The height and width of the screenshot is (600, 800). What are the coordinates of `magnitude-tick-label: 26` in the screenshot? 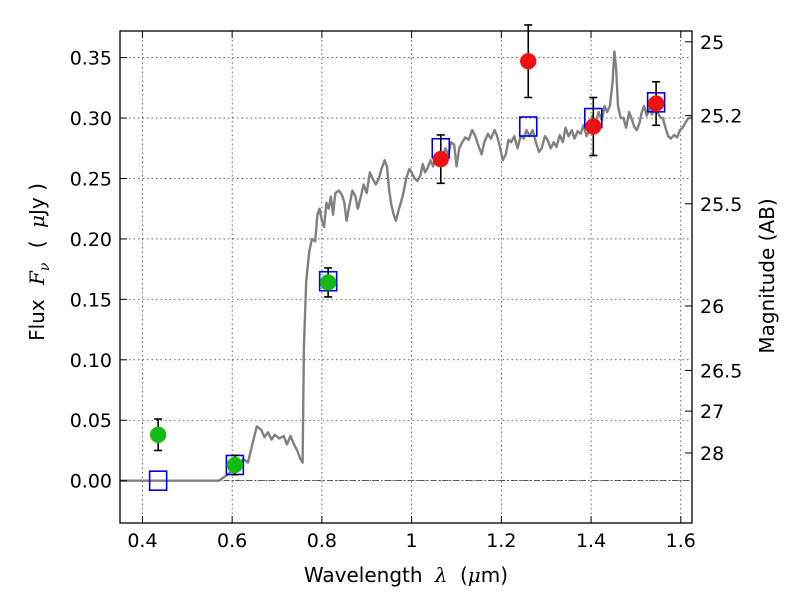 It's located at (712, 307).